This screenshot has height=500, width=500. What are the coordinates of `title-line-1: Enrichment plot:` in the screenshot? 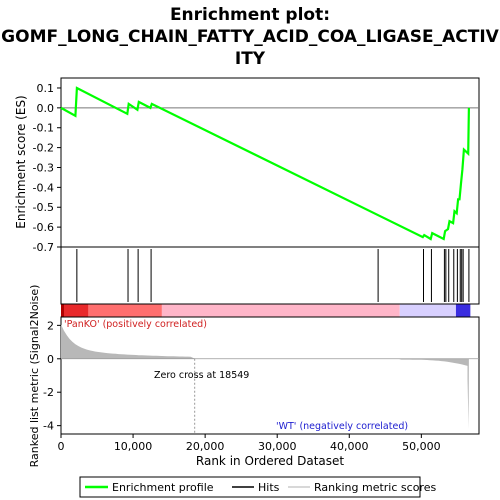 It's located at (250, 15).